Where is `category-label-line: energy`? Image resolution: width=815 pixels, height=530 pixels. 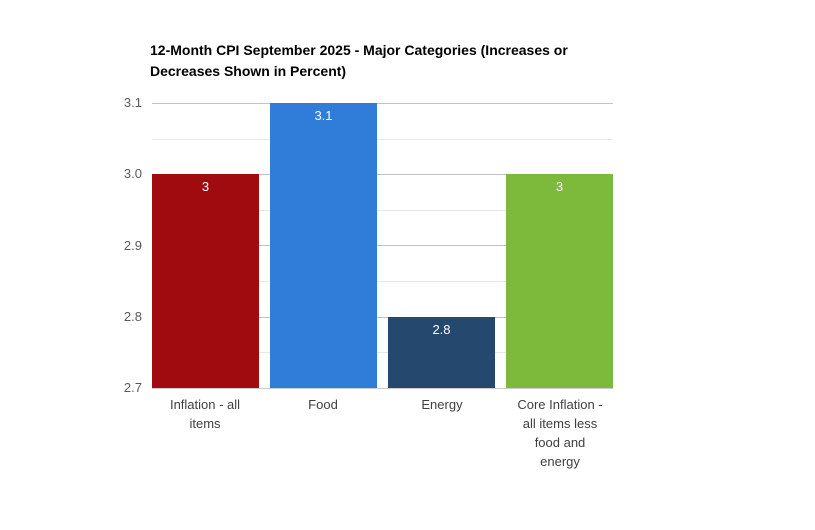
category-label-line: energy is located at coordinates (560, 461).